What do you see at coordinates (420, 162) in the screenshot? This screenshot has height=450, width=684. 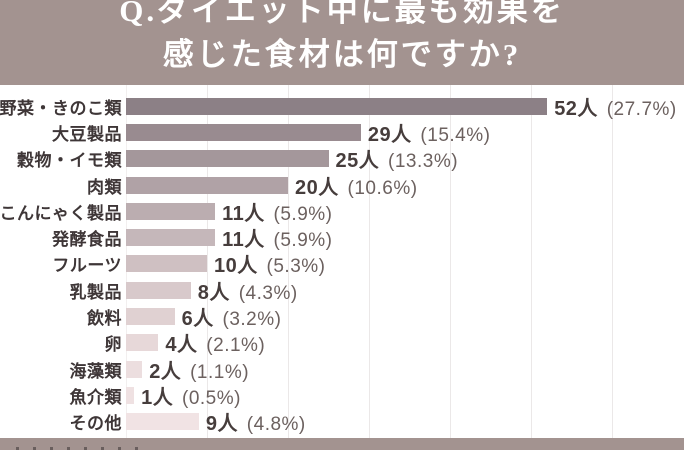 I see `value-percent-label: (13.3%)` at bounding box center [420, 162].